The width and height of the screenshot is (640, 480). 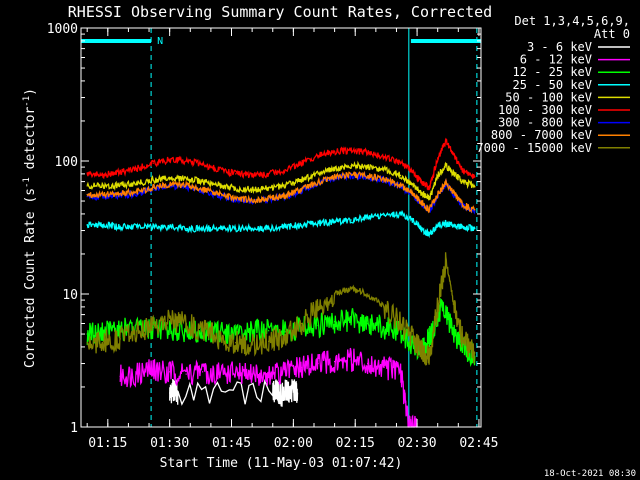 What do you see at coordinates (552, 85) in the screenshot?
I see `legend-label-3: 25 - 50 keV` at bounding box center [552, 85].